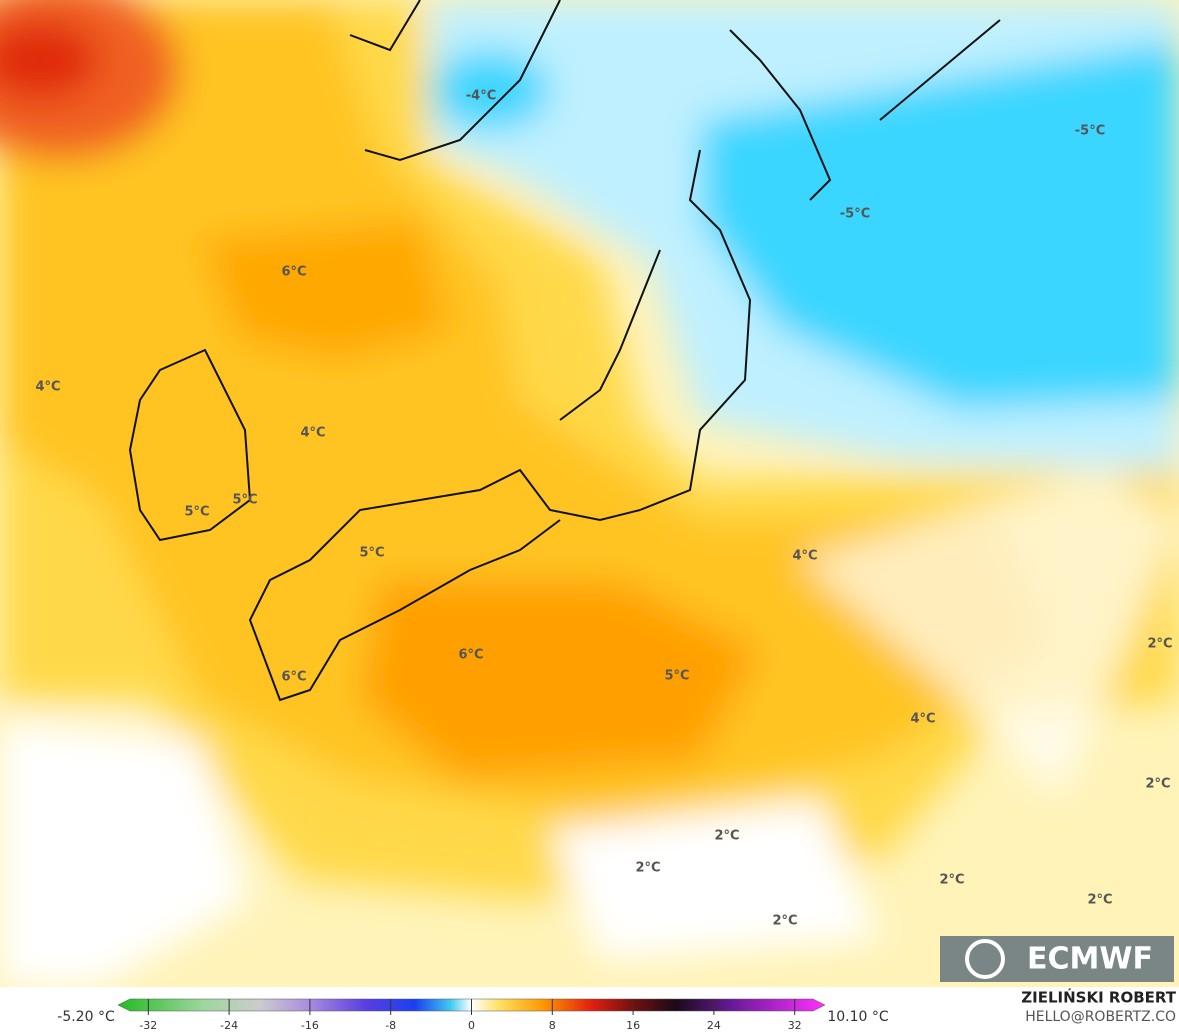  What do you see at coordinates (390, 1025) in the screenshot?
I see `colorbar-tick-label: -8` at bounding box center [390, 1025].